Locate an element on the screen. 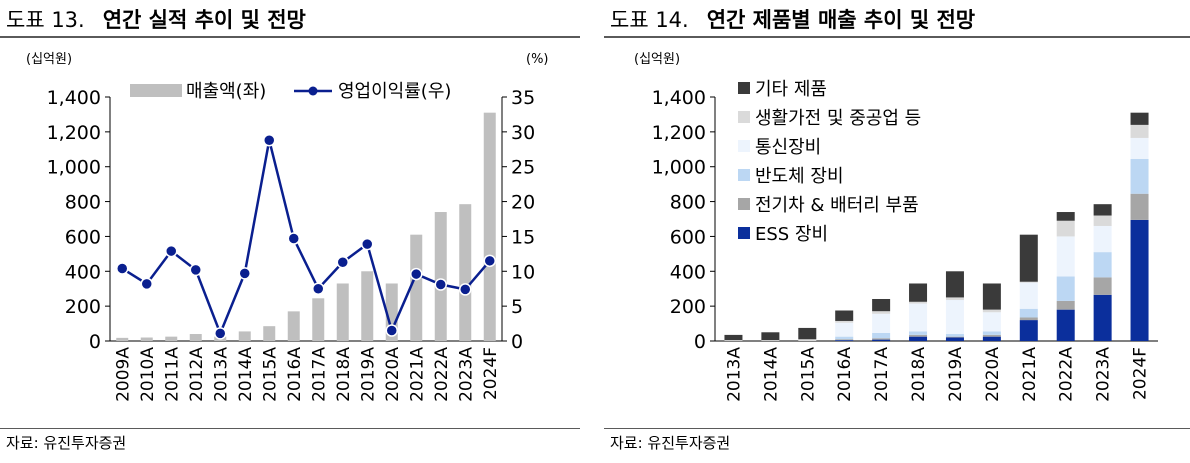 The height and width of the screenshot is (463, 1190). source-divider is located at coordinates (290, 428).